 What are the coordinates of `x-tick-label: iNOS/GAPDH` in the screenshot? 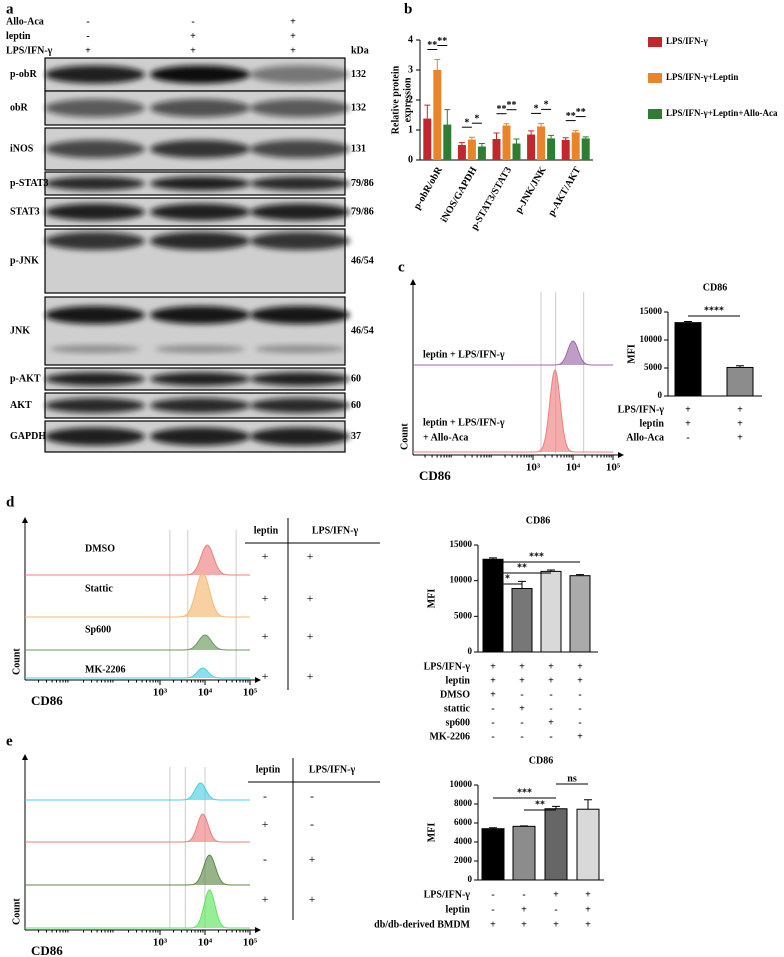 It's located at (459, 195).